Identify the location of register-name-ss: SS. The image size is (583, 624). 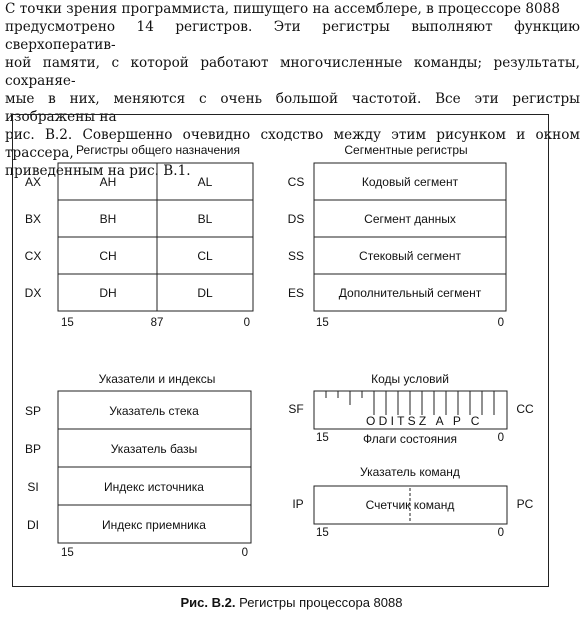
(296, 256).